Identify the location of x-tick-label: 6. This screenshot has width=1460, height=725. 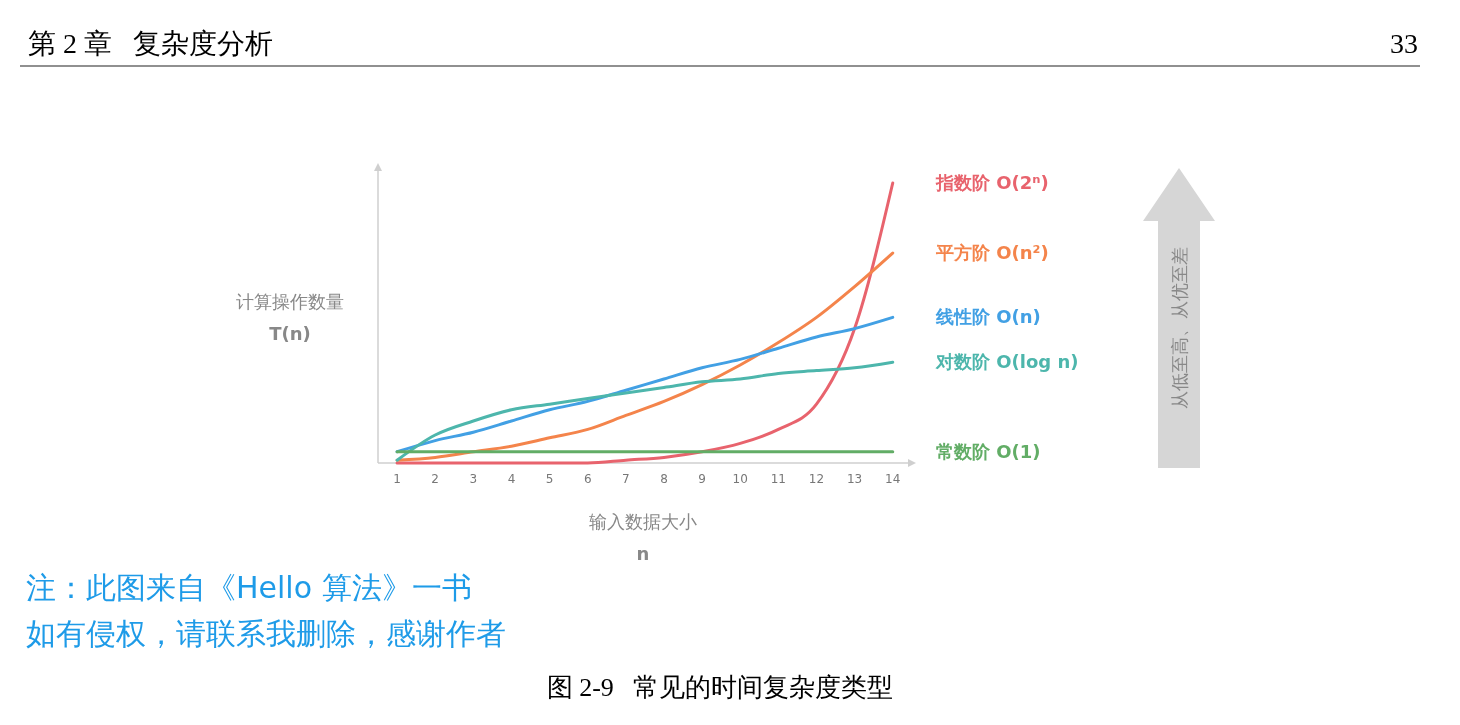
(587, 479).